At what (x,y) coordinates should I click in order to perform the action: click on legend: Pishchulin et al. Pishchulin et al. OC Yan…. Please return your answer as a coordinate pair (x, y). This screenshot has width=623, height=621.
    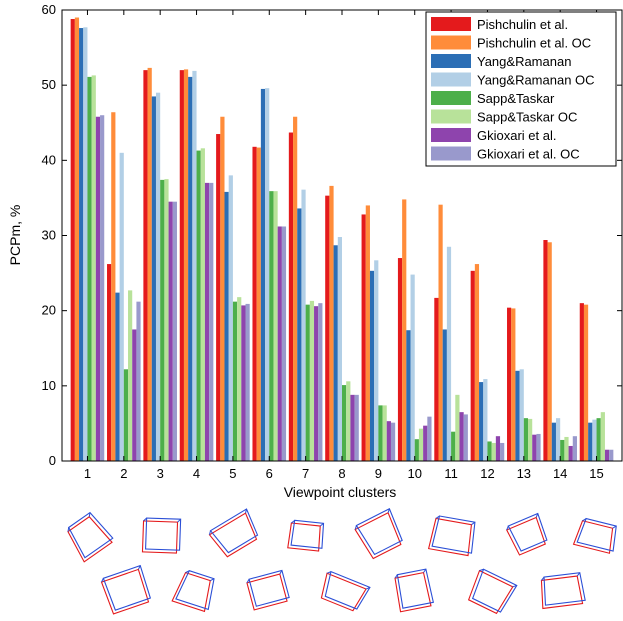
    Looking at the image, I should click on (521, 89).